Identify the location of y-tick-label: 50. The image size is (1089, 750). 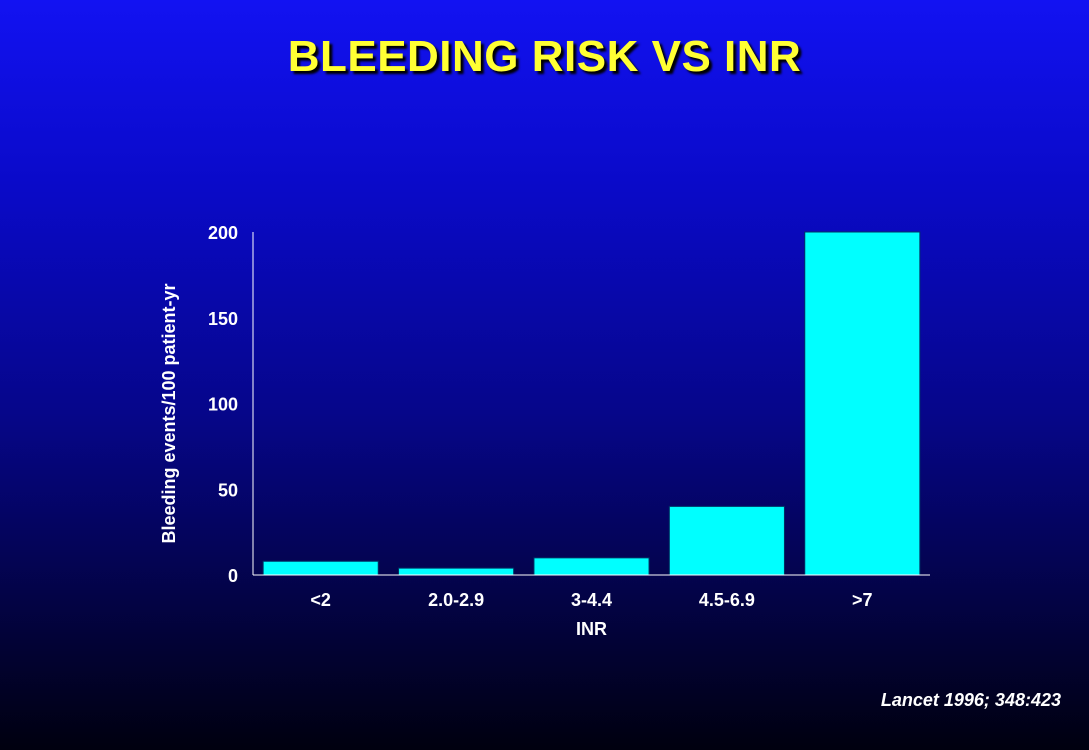
(228, 490).